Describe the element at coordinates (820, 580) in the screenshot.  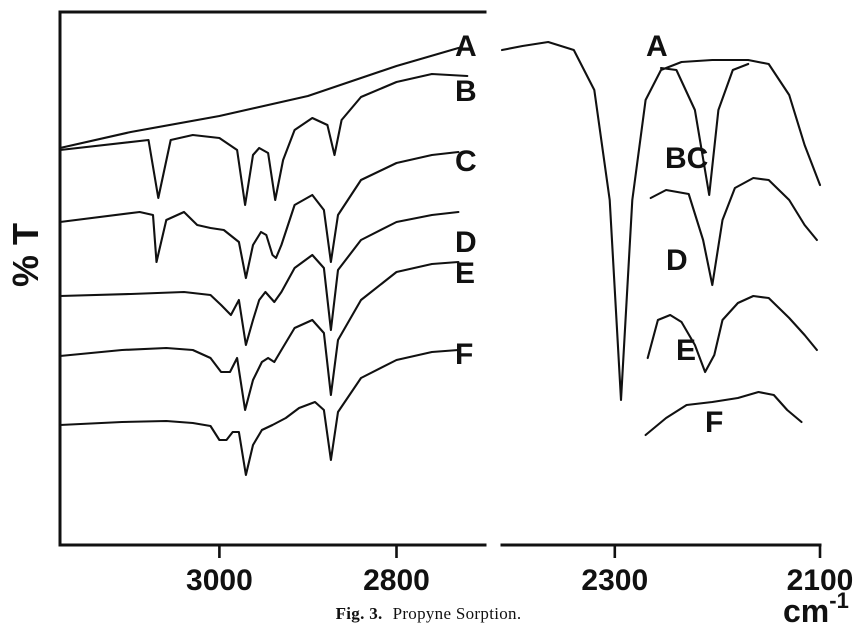
I see `tick-label-right-2100: 2100` at that location.